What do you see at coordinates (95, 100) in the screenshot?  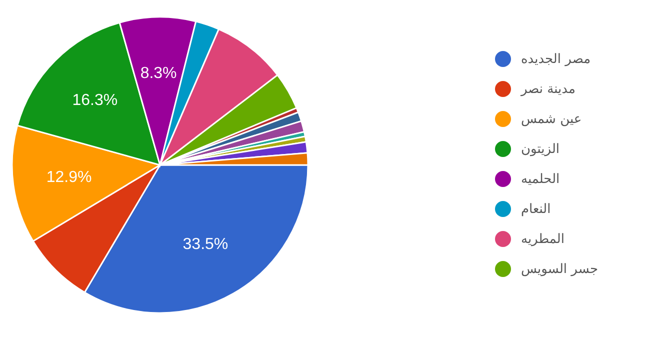 I see `data-label: 16.3%` at bounding box center [95, 100].